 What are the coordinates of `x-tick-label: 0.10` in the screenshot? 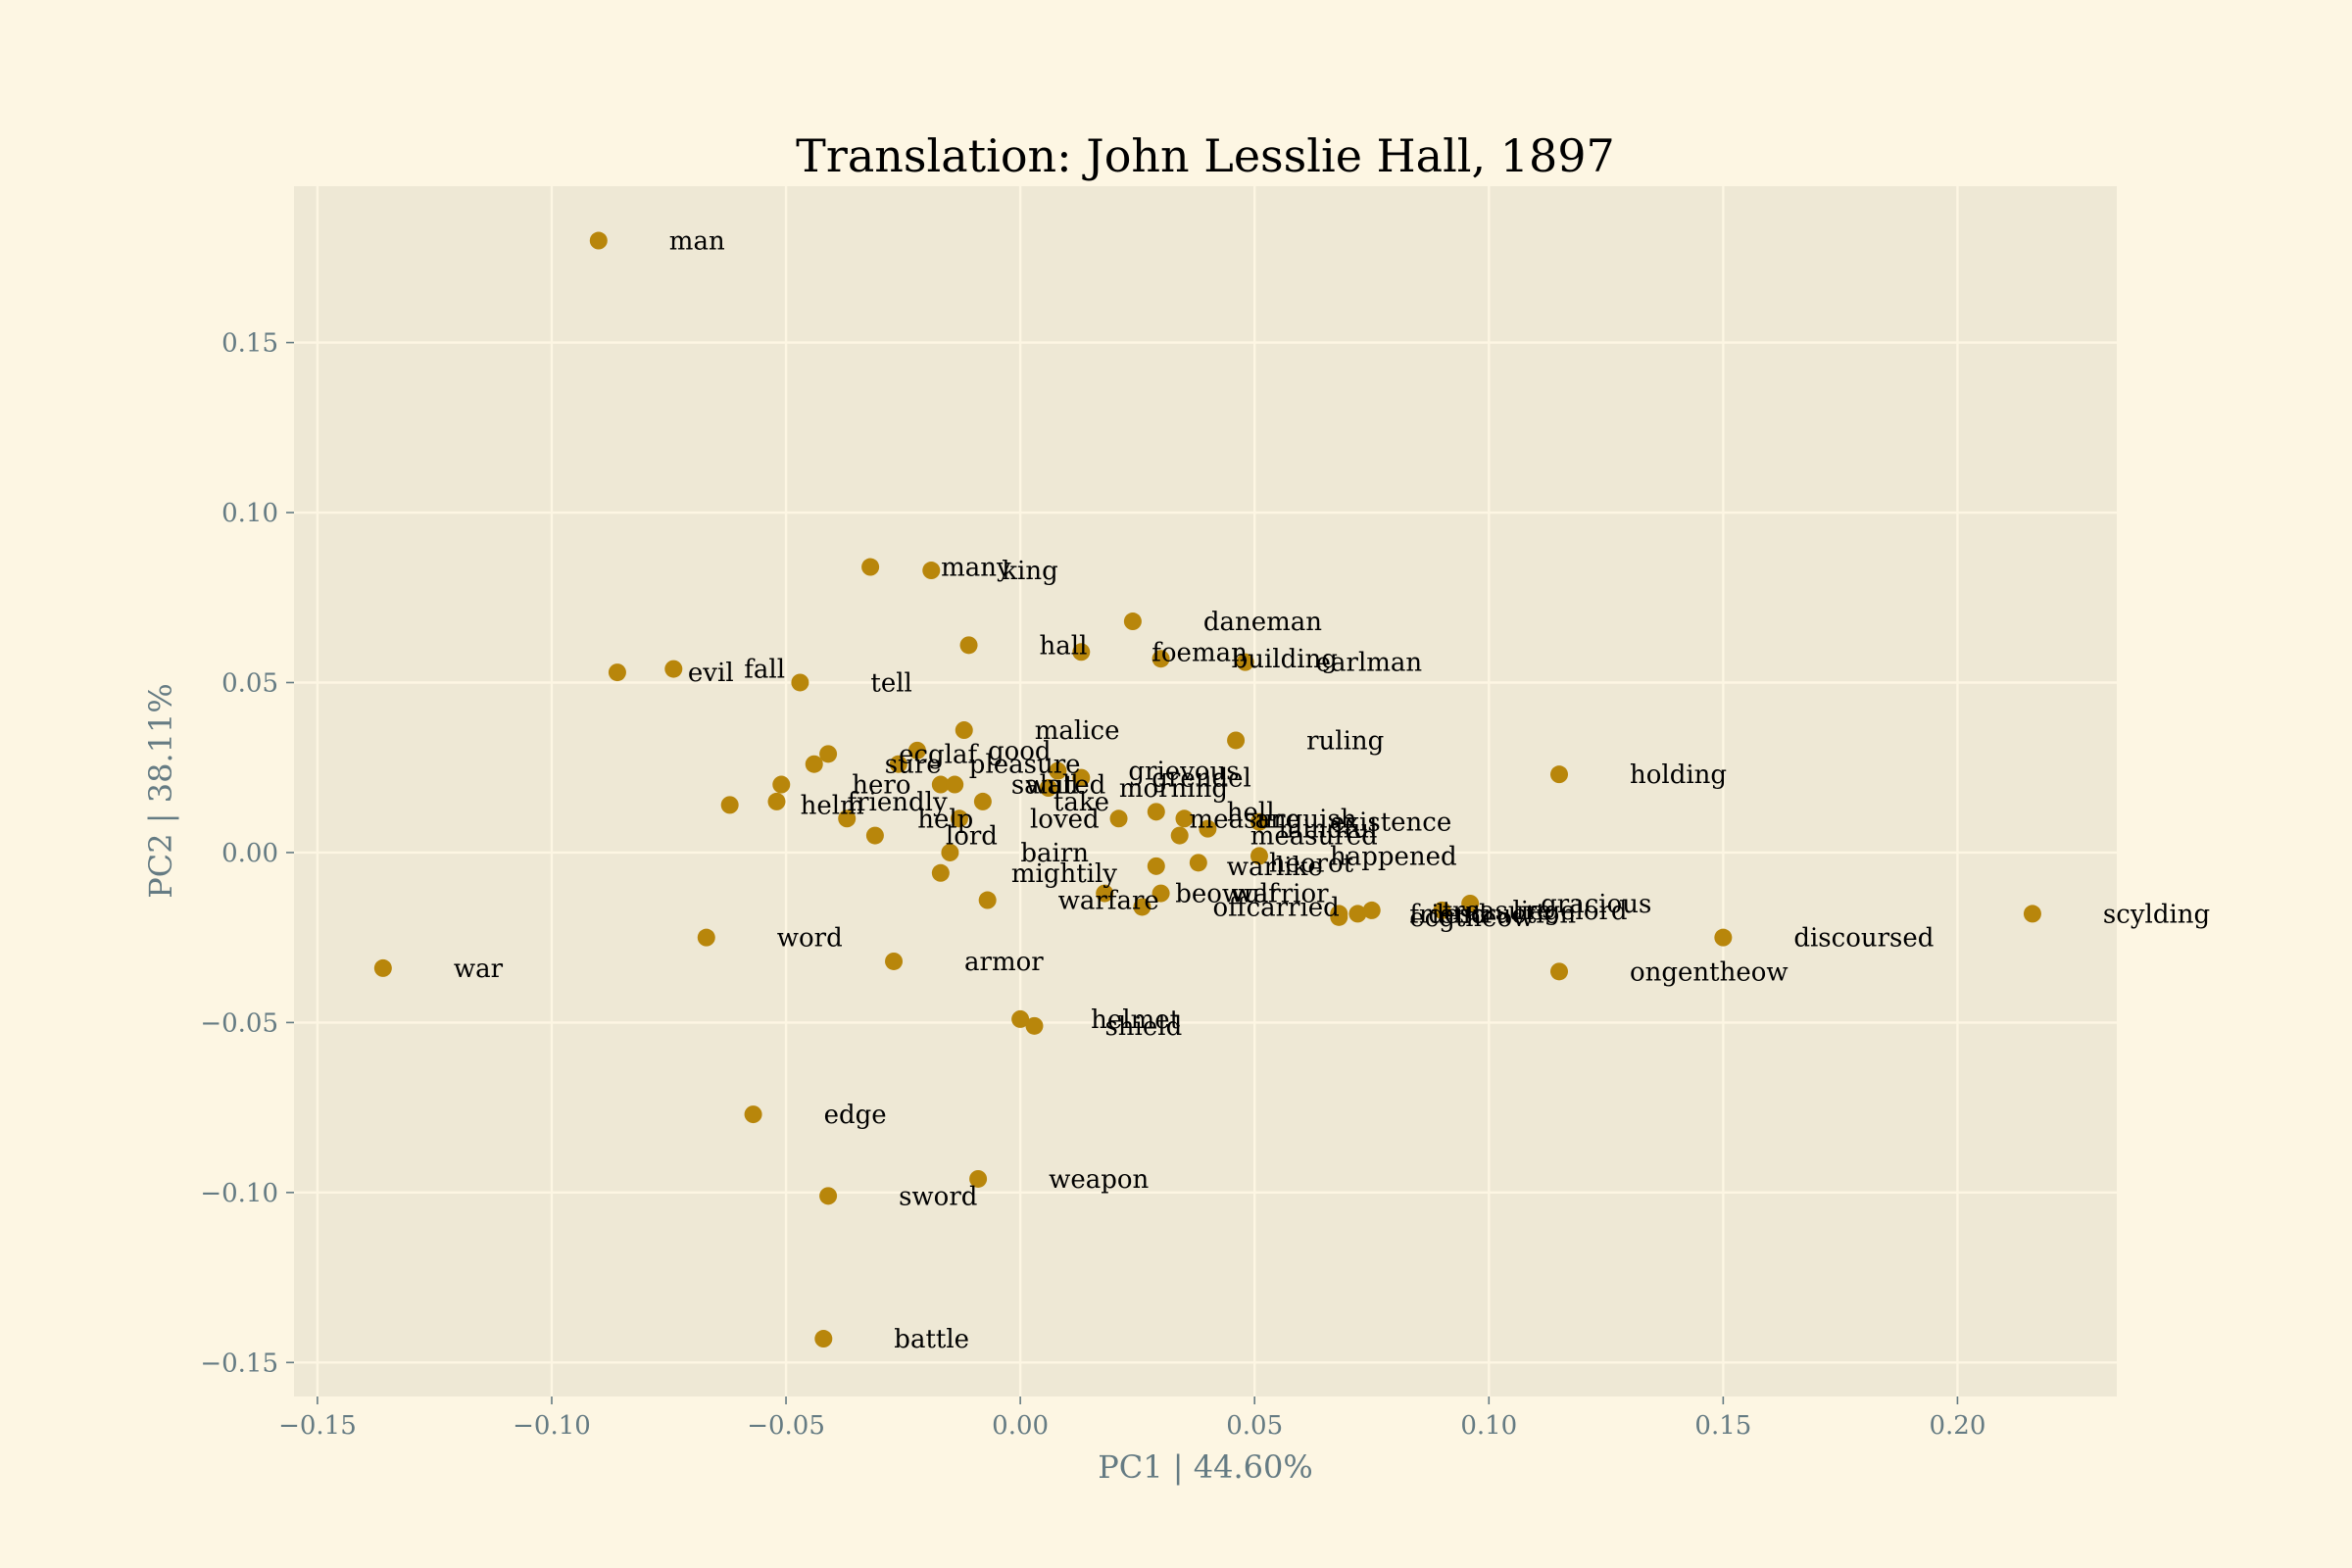 It's located at (1488, 1426).